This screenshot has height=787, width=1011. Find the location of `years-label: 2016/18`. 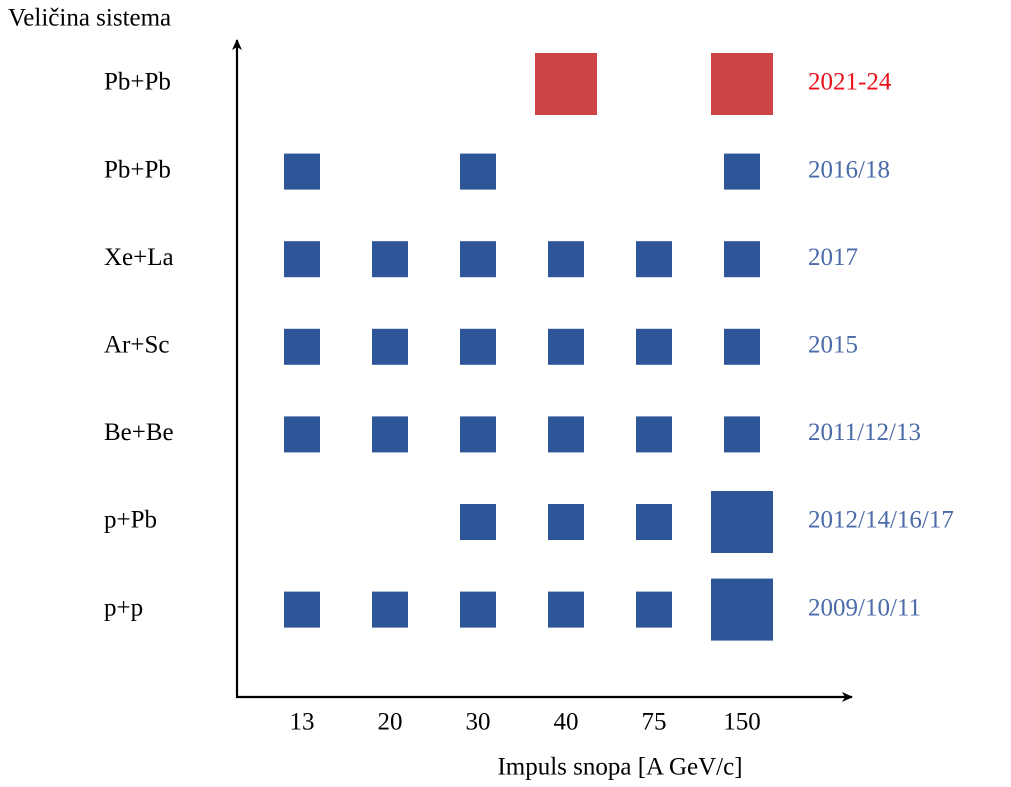

years-label: 2016/18 is located at coordinates (849, 169).